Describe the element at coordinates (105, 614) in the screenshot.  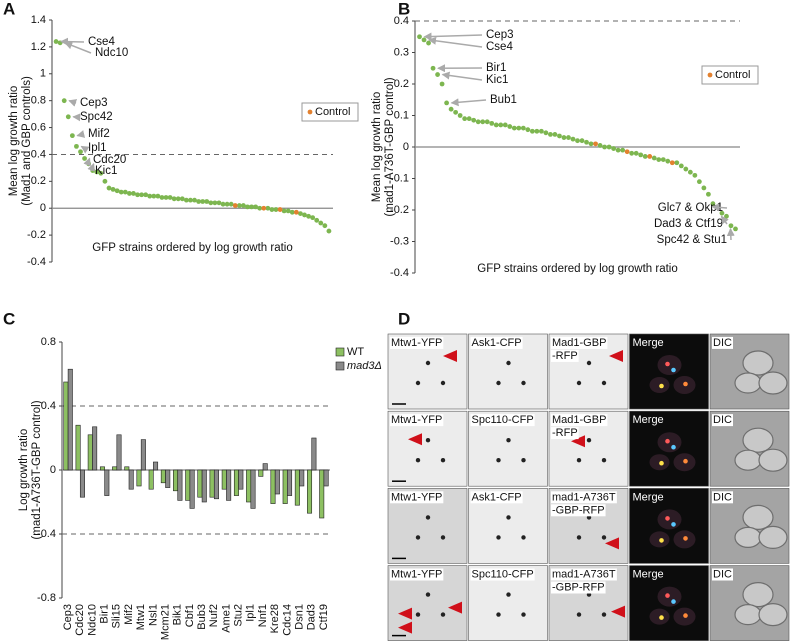
I see `x-tick-label: Bir1` at that location.